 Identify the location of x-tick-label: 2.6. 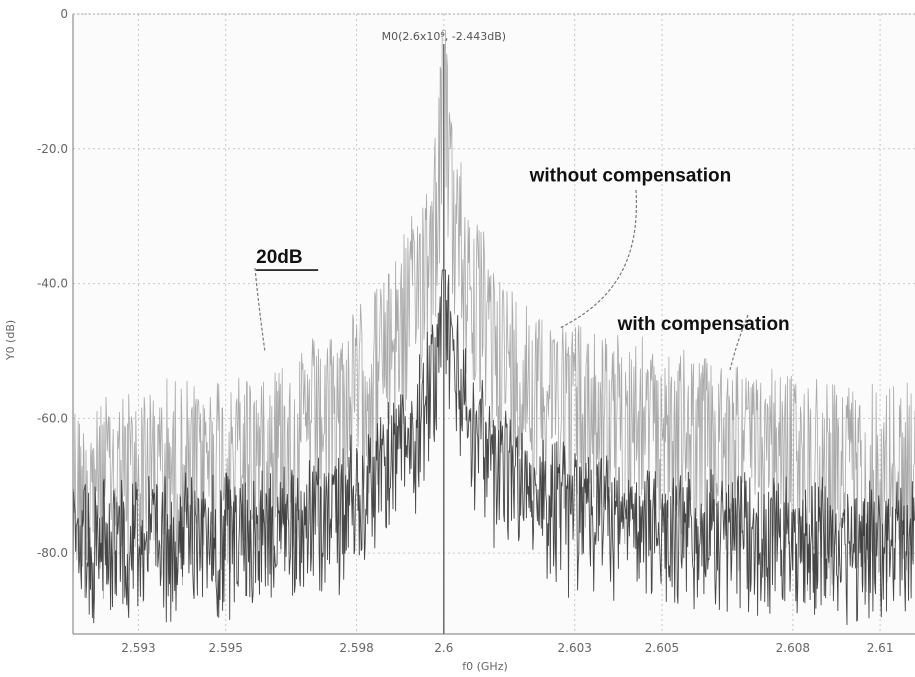
(443, 648).